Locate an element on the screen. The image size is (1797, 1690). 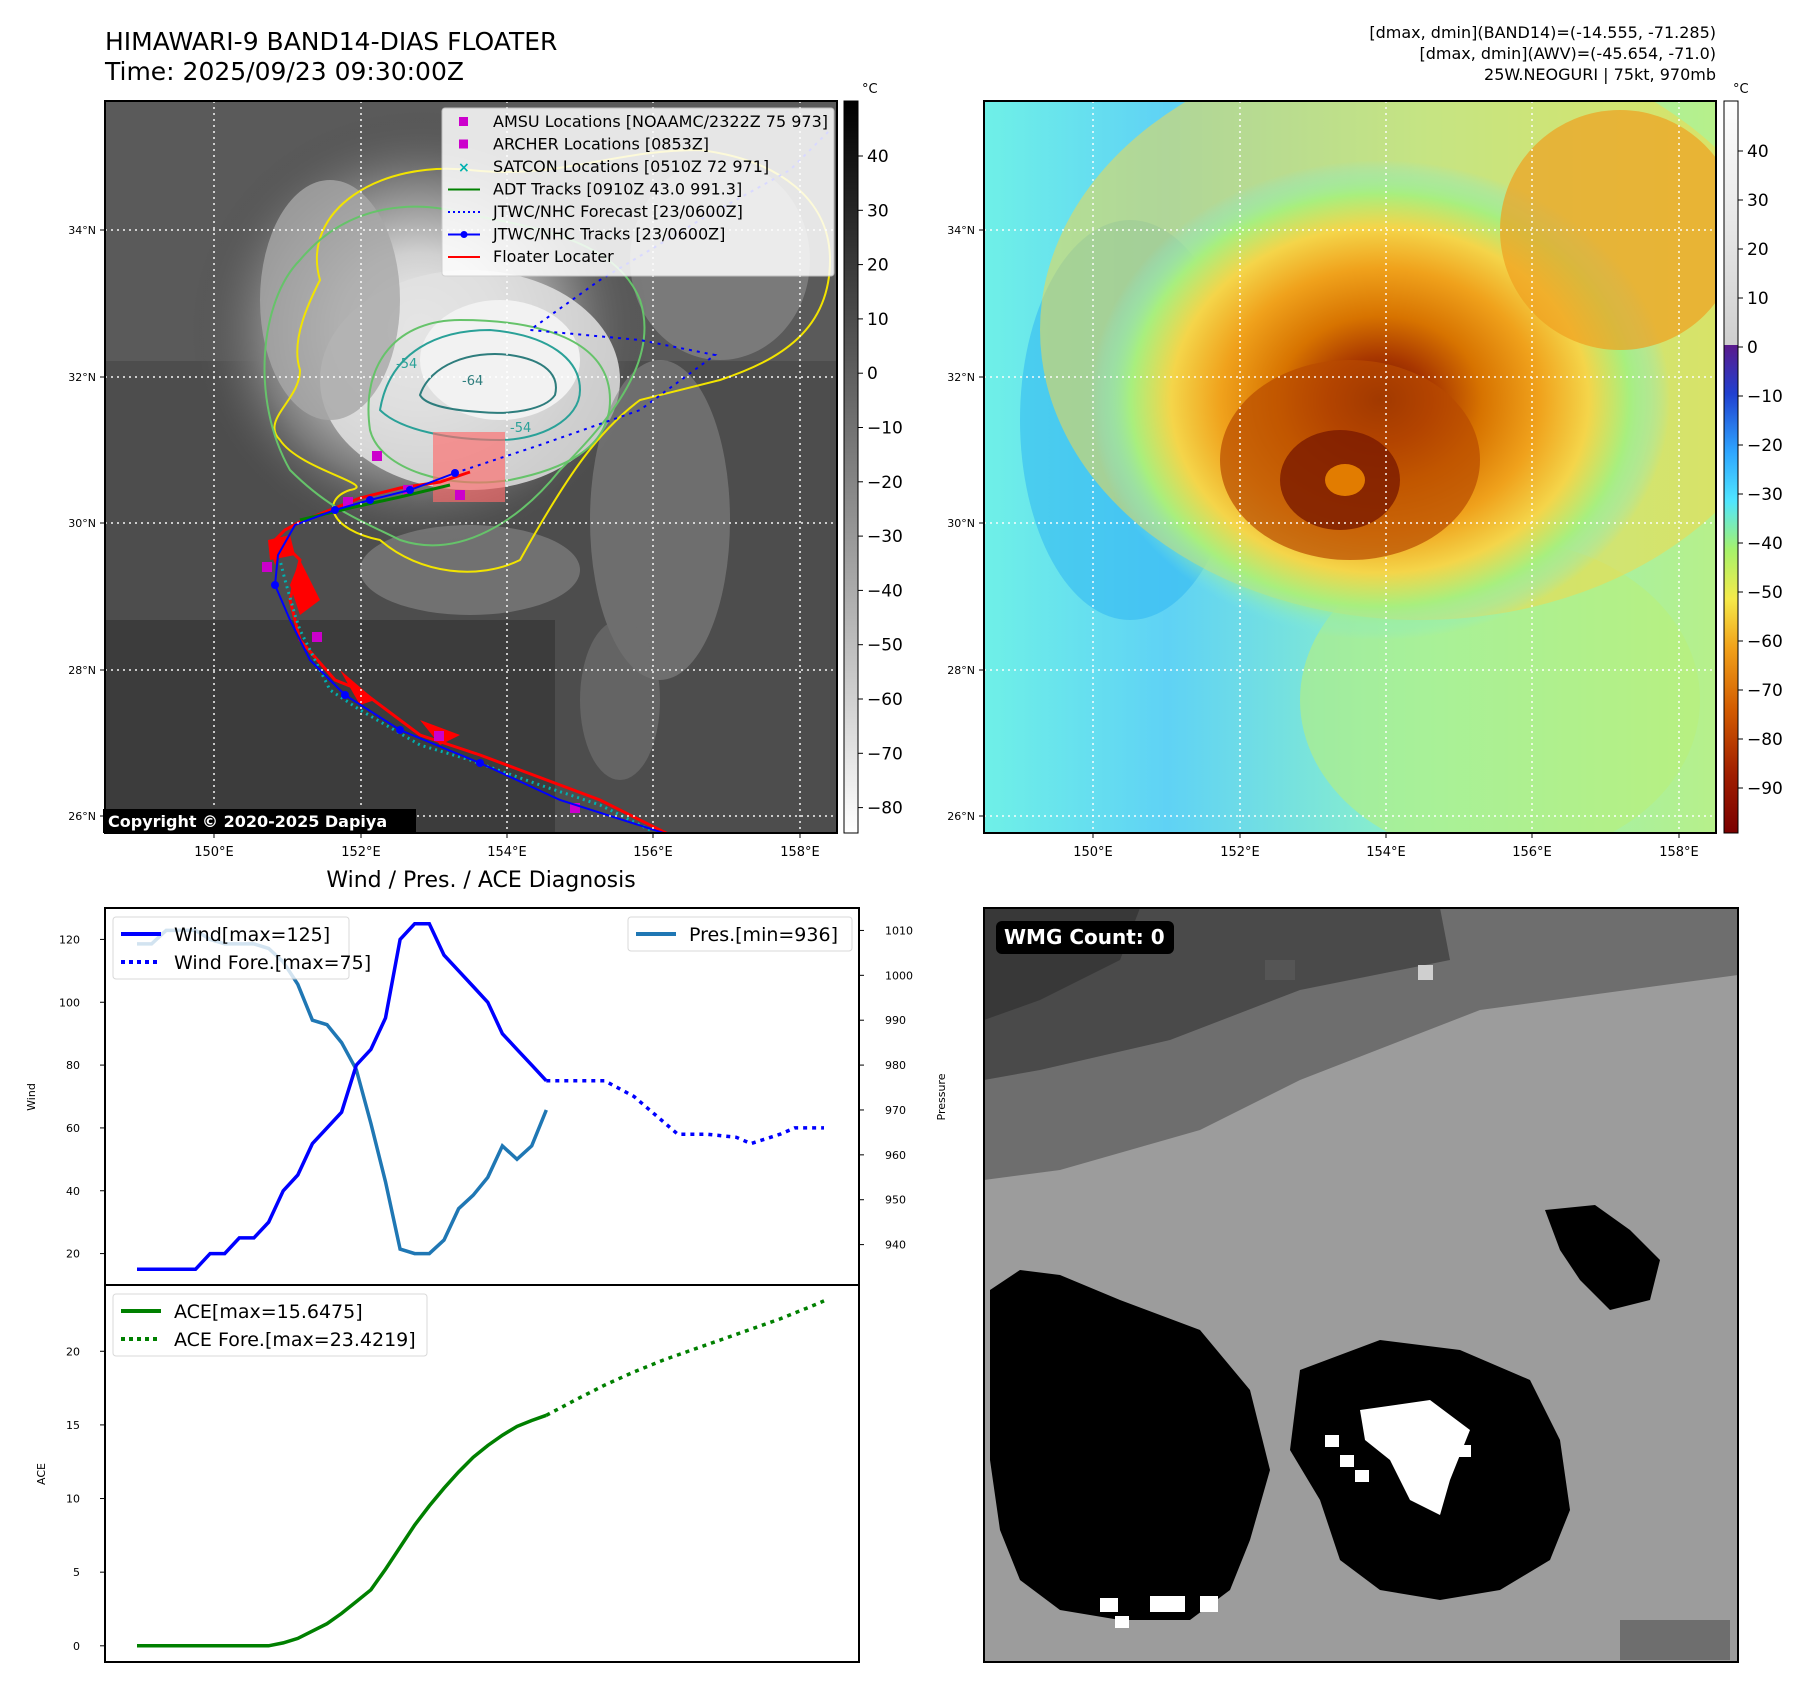
map-legend-item: AMSU Locations [NOAAMC/2322Z 75 973] is located at coordinates (643, 121).